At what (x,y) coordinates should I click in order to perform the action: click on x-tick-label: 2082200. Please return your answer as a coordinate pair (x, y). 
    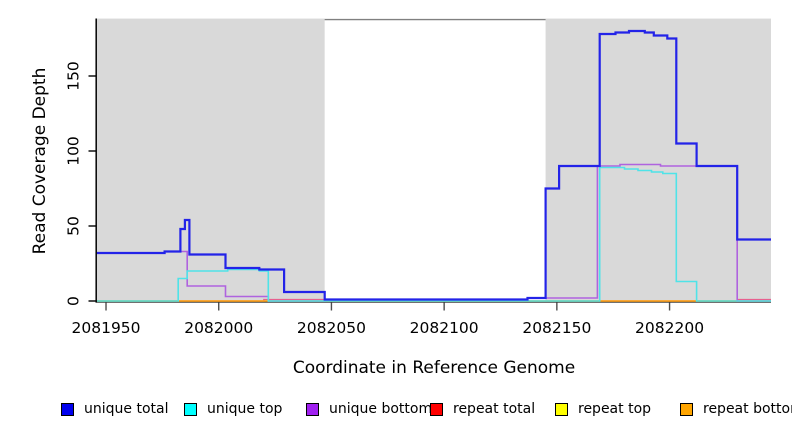
    Looking at the image, I should click on (669, 328).